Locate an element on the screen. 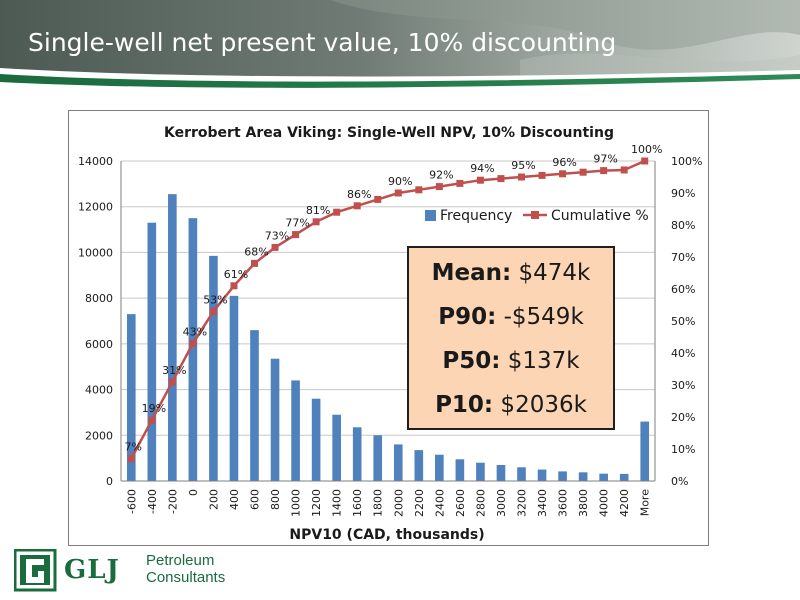  x-tick-label: 4000 is located at coordinates (604, 503).